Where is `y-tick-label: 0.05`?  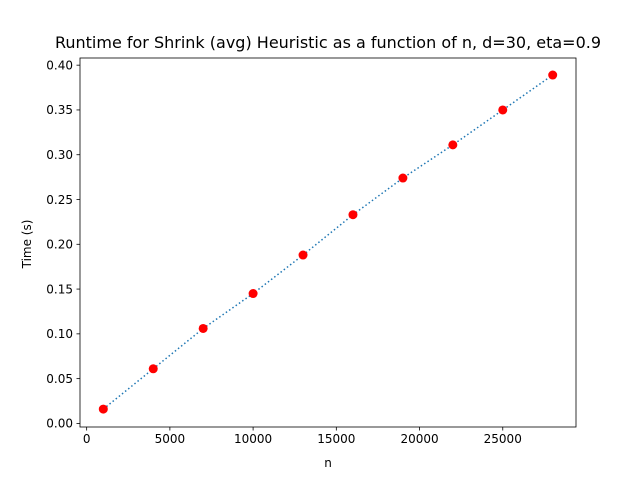 y-tick-label: 0.05 is located at coordinates (59, 379).